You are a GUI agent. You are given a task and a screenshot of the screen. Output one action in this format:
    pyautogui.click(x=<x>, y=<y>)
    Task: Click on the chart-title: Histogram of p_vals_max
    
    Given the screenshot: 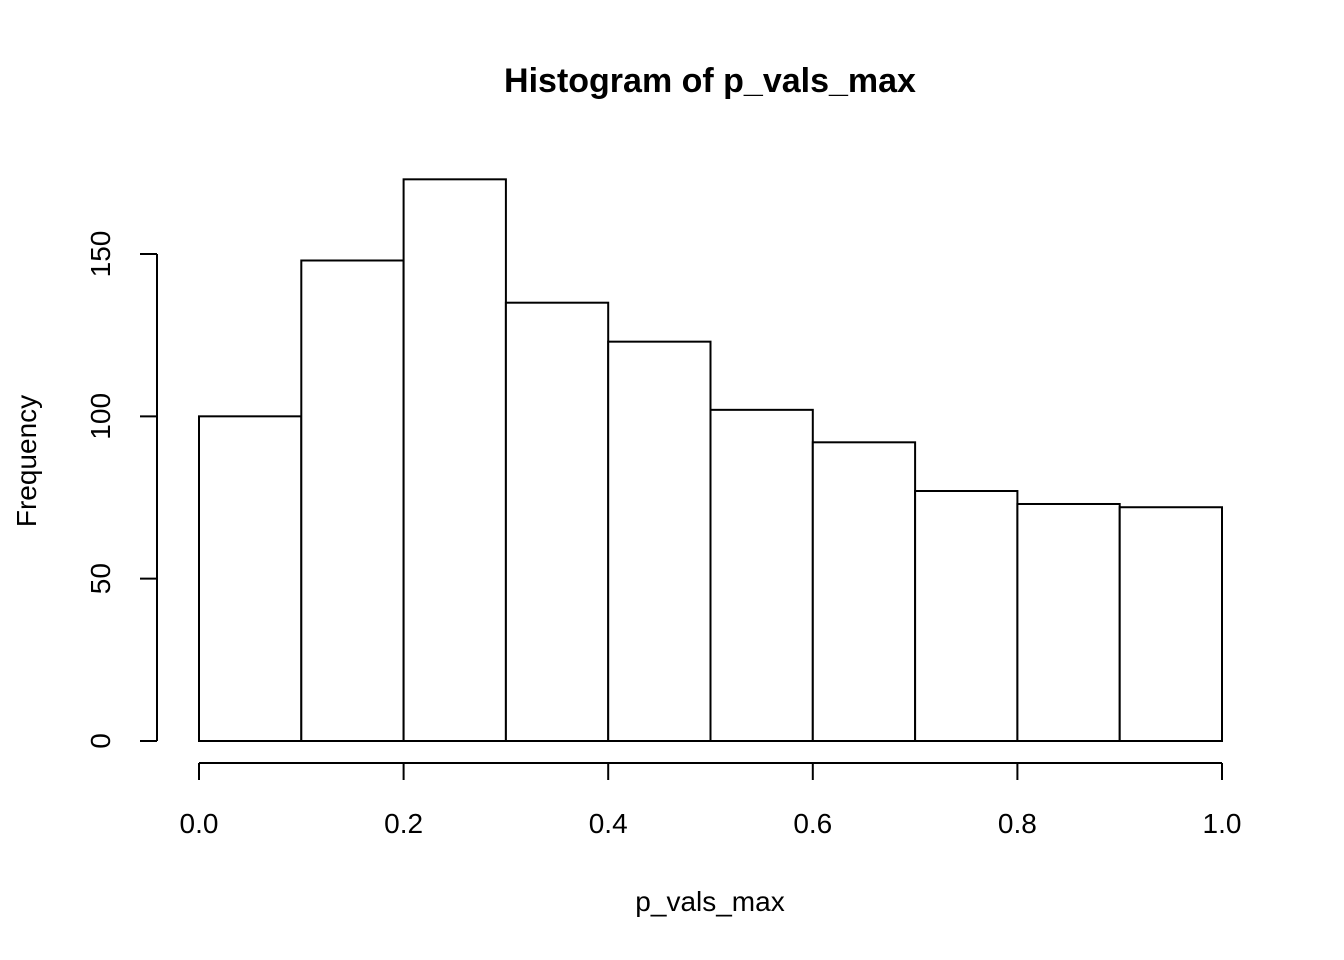 What is the action you would take?
    pyautogui.click(x=710, y=81)
    